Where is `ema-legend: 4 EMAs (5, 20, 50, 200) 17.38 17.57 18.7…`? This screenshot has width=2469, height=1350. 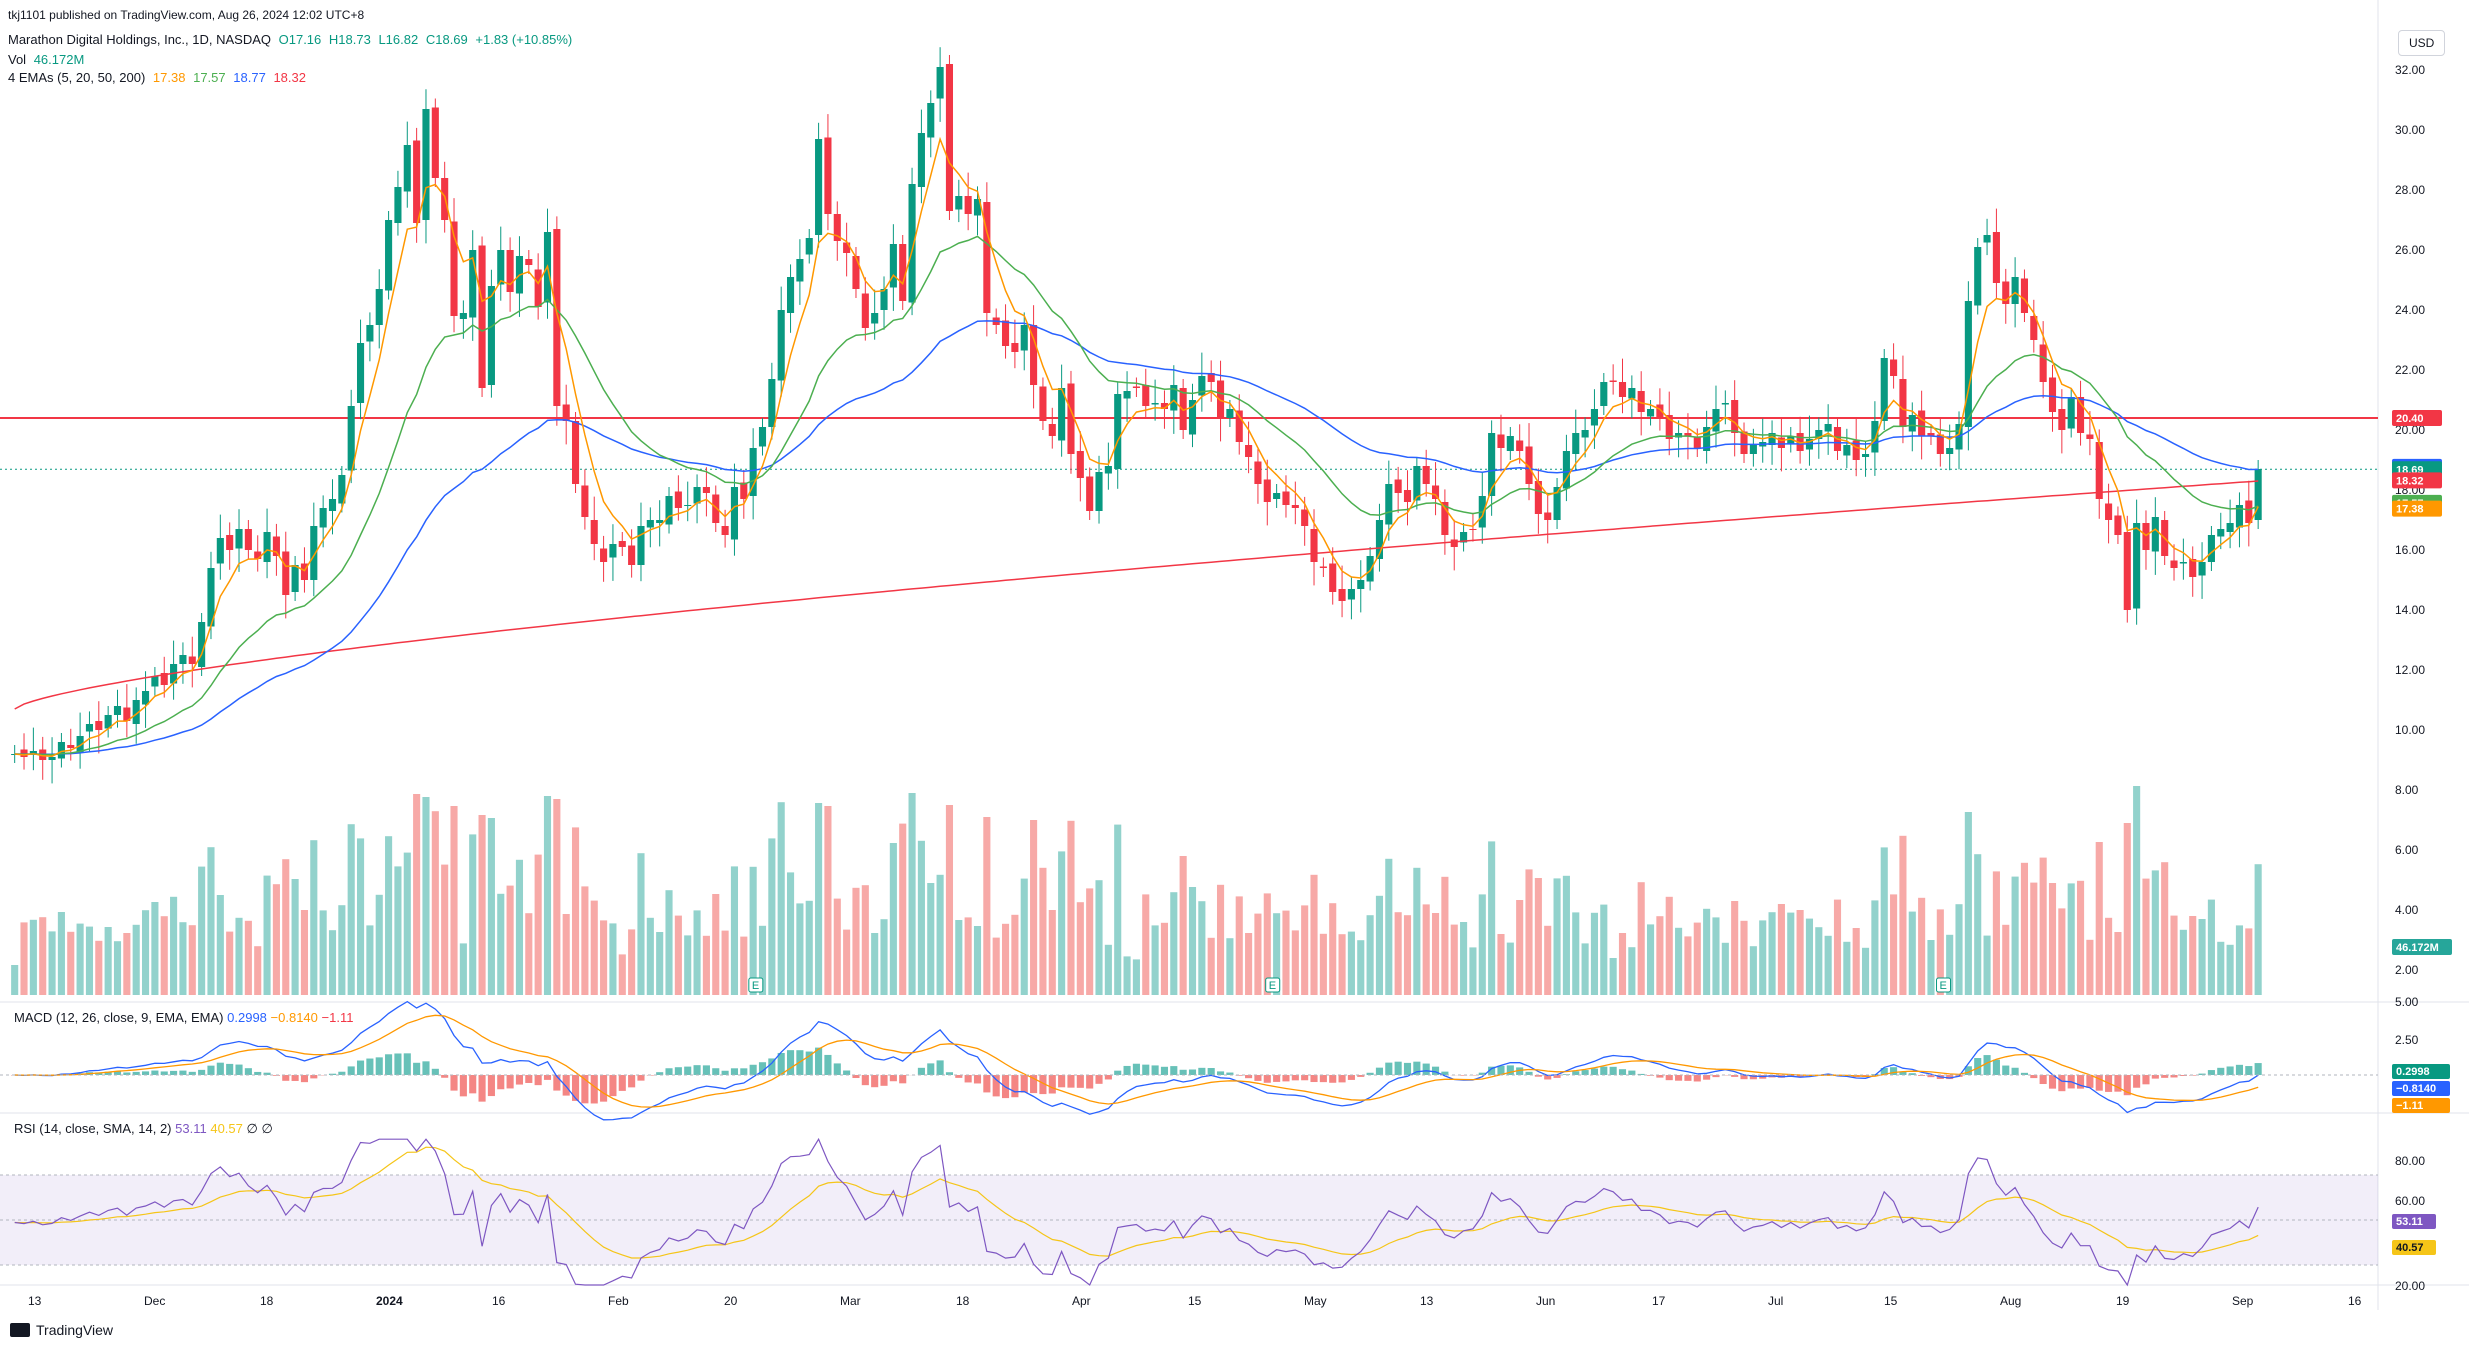 ema-legend: 4 EMAs (5, 20, 50, 200) 17.38 17.57 18.7… is located at coordinates (159, 77).